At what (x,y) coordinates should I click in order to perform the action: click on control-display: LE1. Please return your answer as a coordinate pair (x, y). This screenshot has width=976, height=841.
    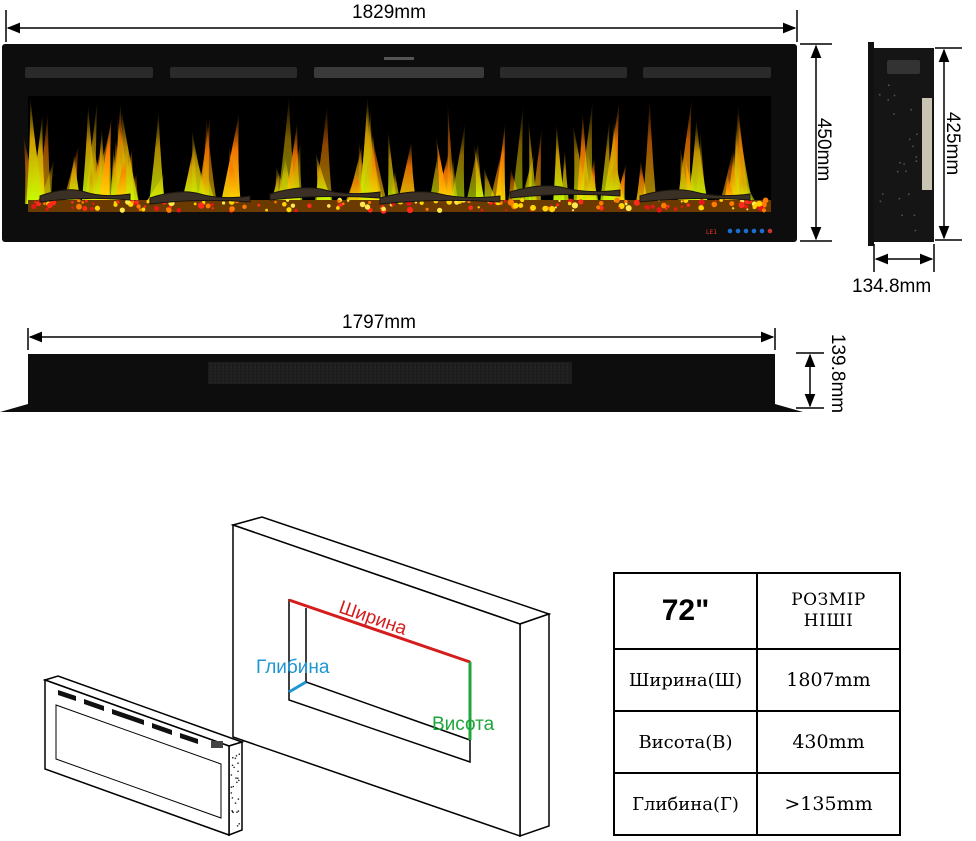
    Looking at the image, I should click on (711, 232).